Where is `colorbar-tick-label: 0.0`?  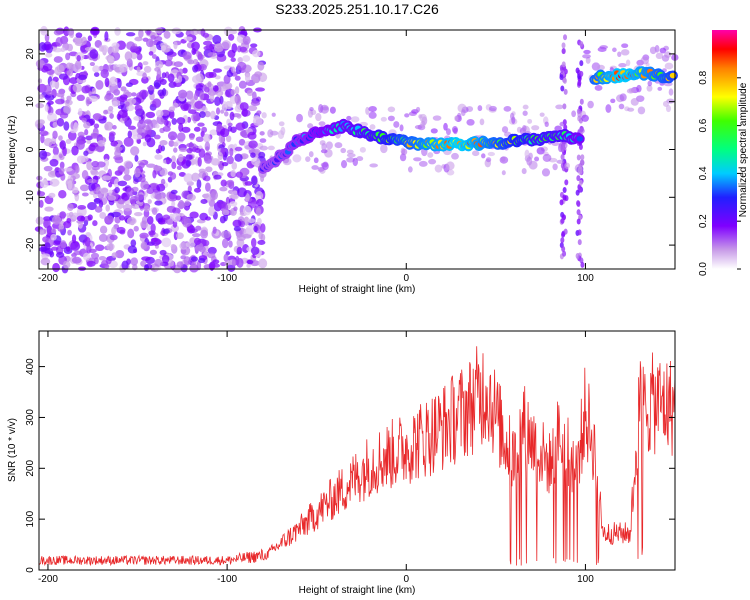
colorbar-tick-label: 0.0 is located at coordinates (703, 269).